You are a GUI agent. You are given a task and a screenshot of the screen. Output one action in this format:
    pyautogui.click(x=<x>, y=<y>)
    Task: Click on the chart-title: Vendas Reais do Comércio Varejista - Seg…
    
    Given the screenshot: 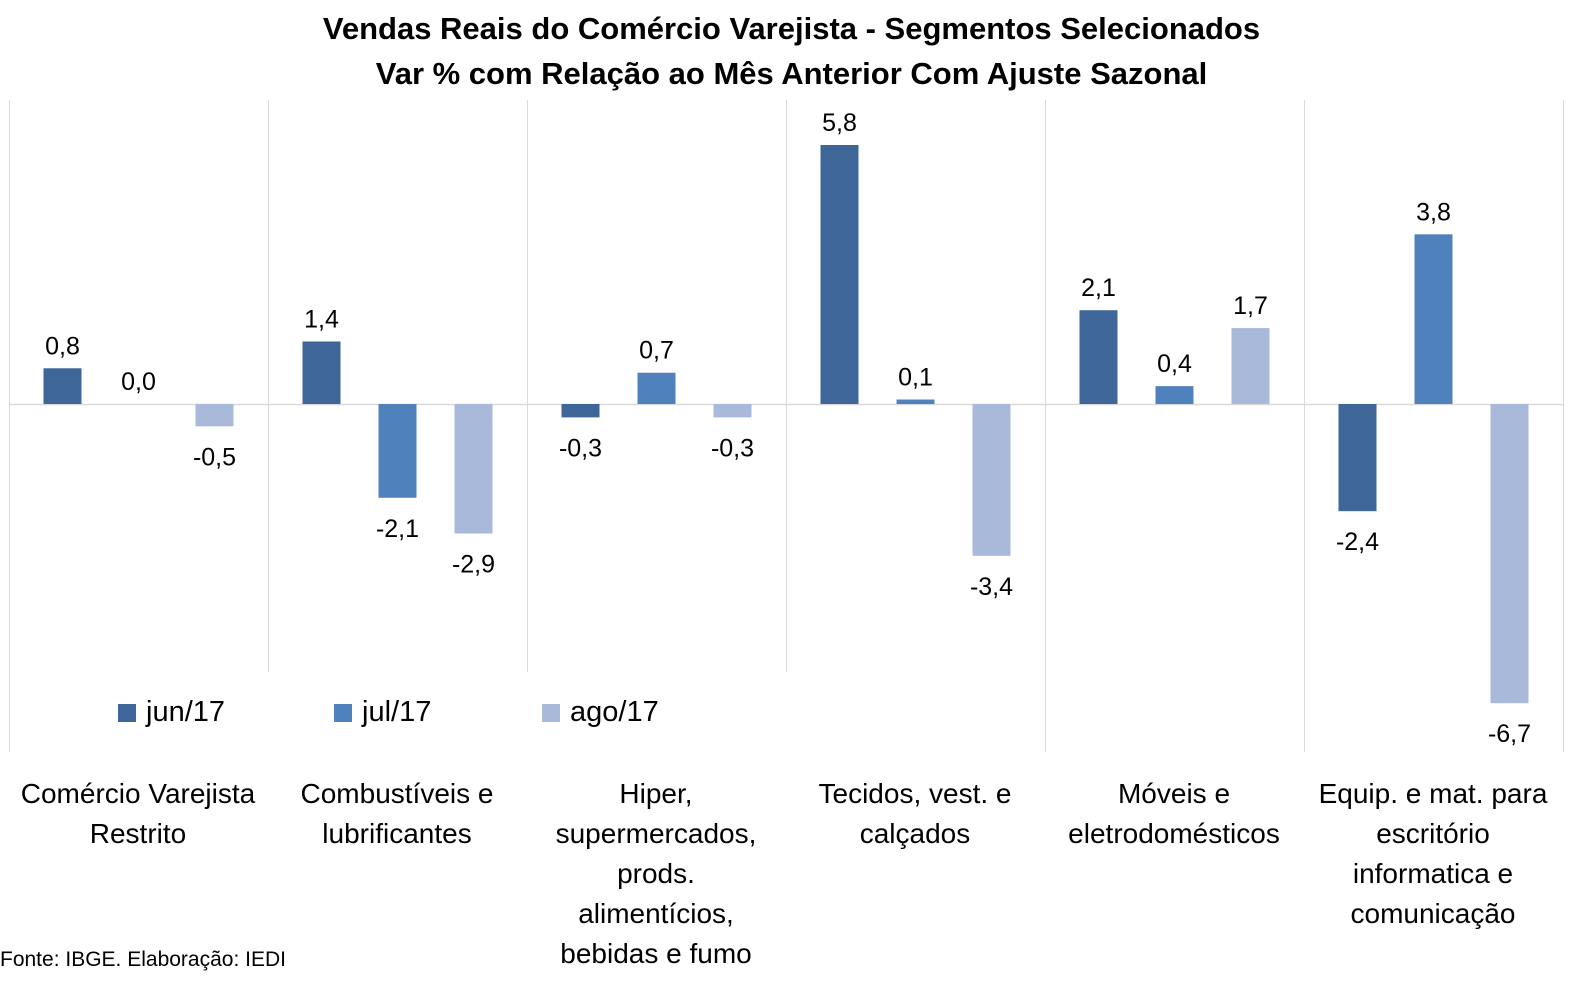 What is the action you would take?
    pyautogui.click(x=791, y=51)
    